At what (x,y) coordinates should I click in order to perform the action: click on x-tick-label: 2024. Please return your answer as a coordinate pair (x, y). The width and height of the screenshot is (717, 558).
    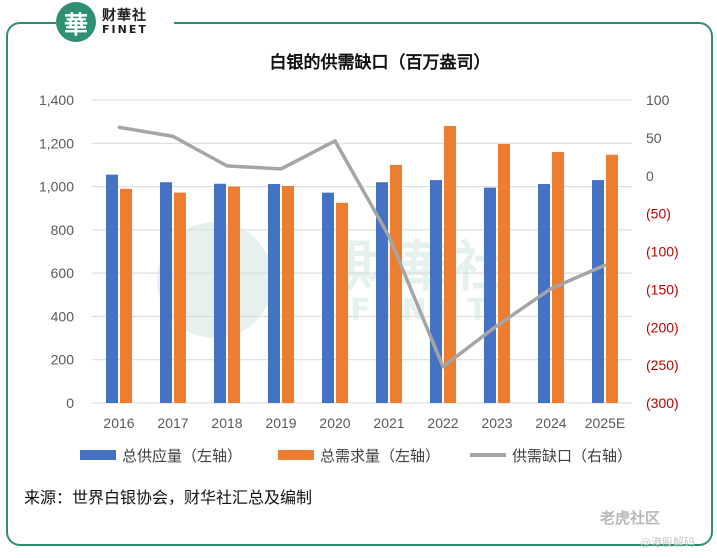
    Looking at the image, I should click on (550, 423).